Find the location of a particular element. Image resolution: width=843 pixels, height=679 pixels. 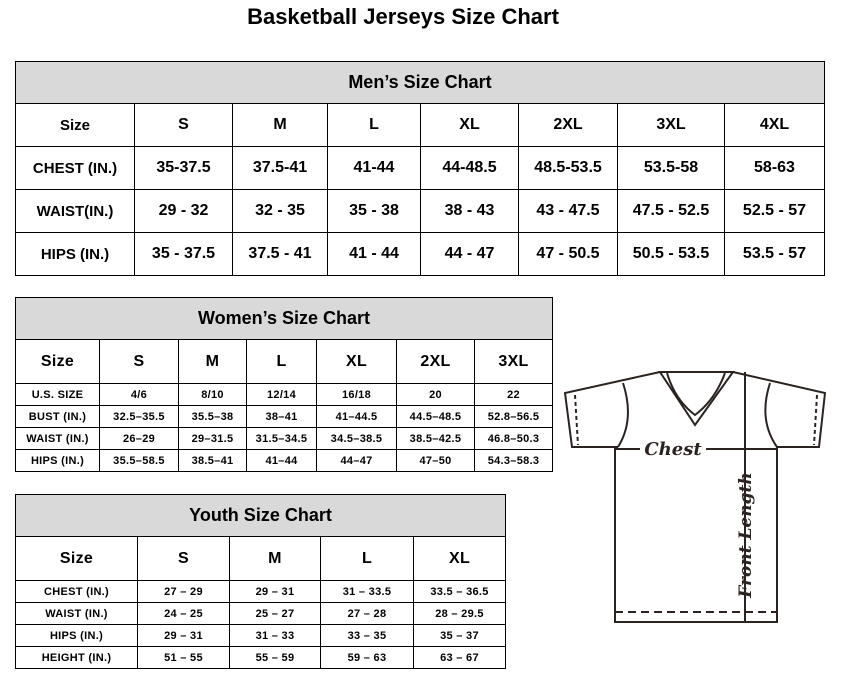

table-cell: 35.5–38 is located at coordinates (212, 416).